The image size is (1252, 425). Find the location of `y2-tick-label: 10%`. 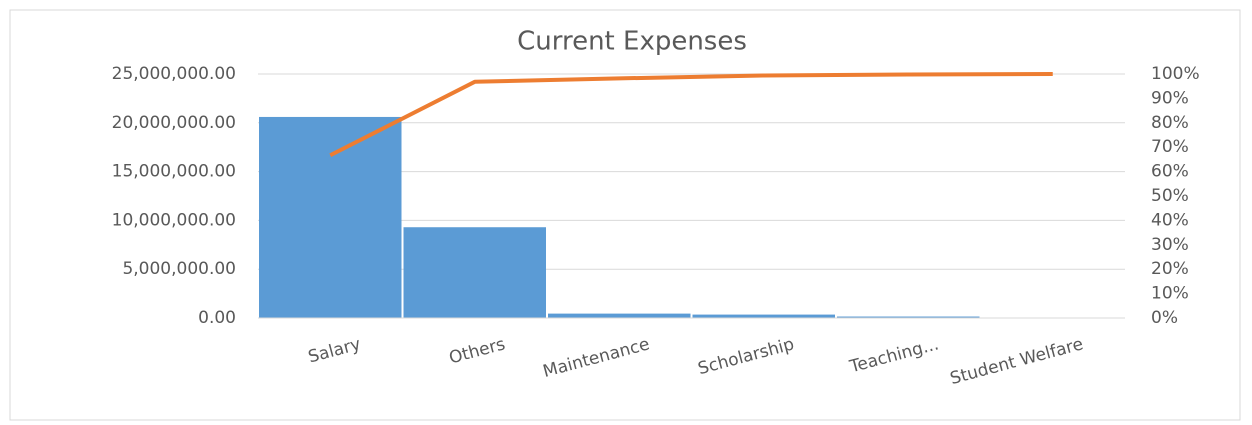

y2-tick-label: 10% is located at coordinates (1170, 294).